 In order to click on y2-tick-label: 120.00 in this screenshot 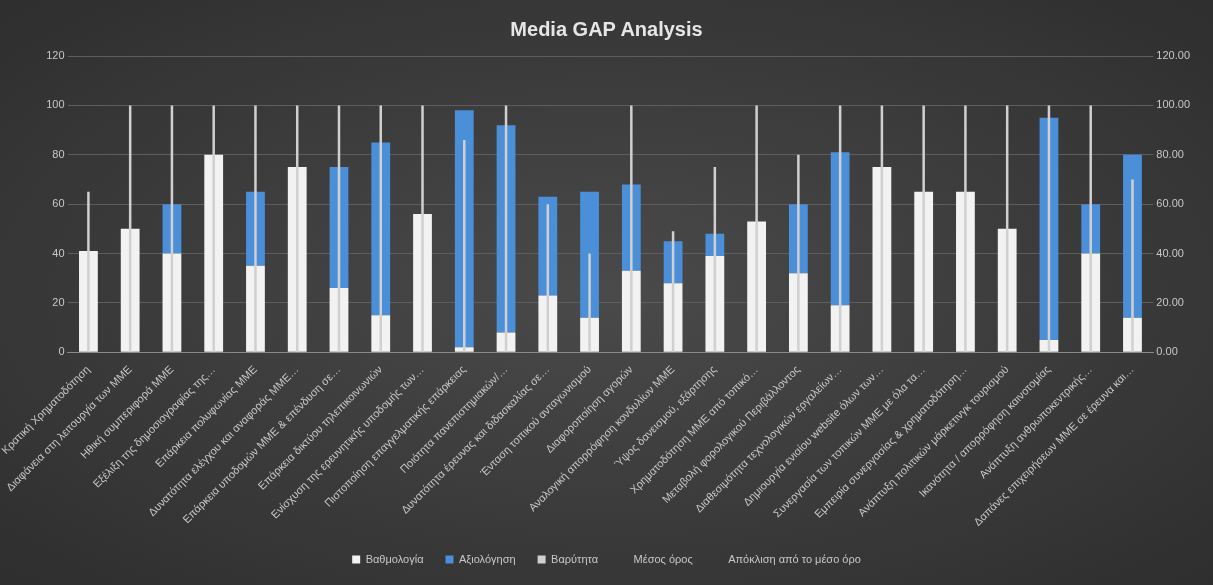, I will do `click(1173, 55)`.